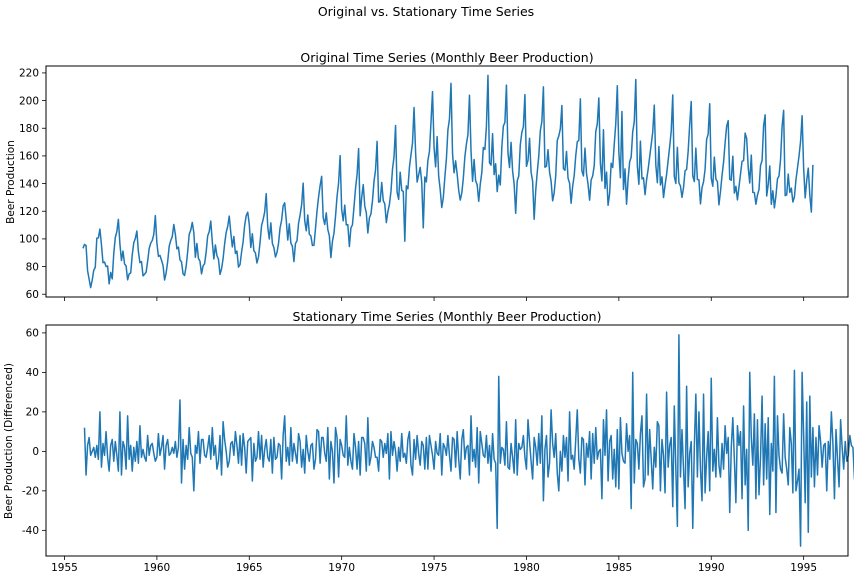 This screenshot has height=574, width=854. Describe the element at coordinates (32, 413) in the screenshot. I see `stationary-series-ytick-label: 20` at that location.